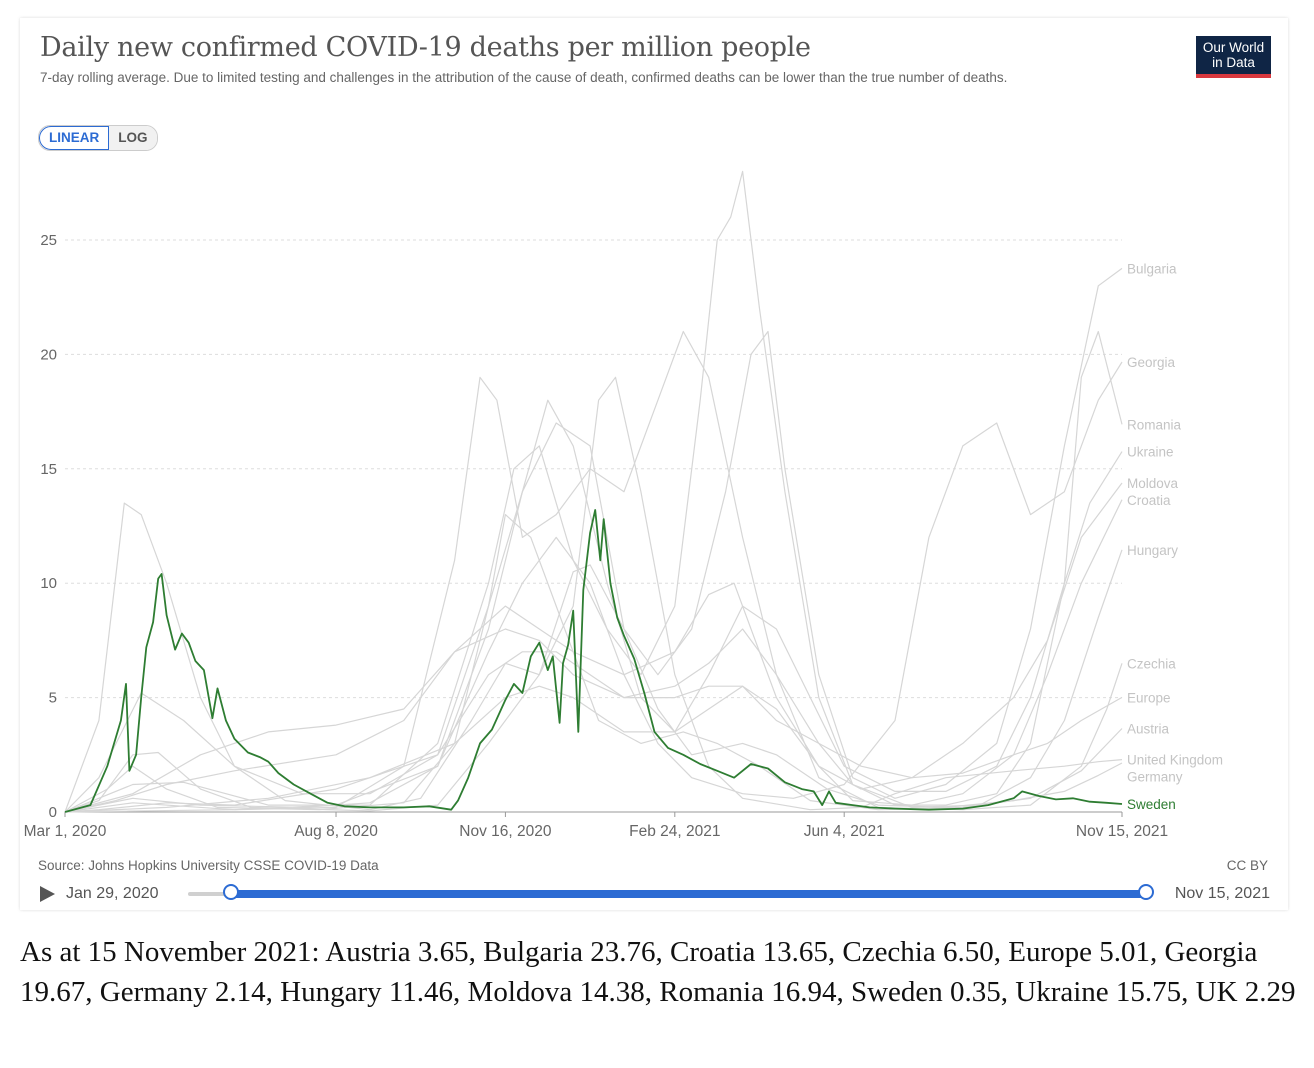 The width and height of the screenshot is (1314, 1068). I want to click on x-tick-label: Aug 8, 2020, so click(336, 831).